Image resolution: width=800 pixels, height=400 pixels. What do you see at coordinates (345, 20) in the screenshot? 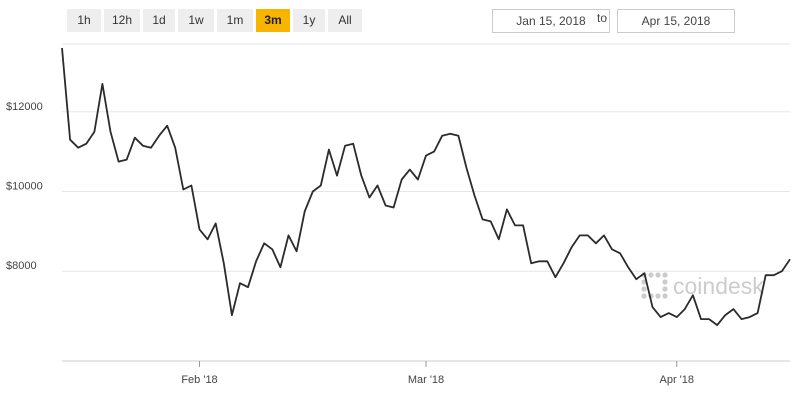
I see `range-button-all: All` at bounding box center [345, 20].